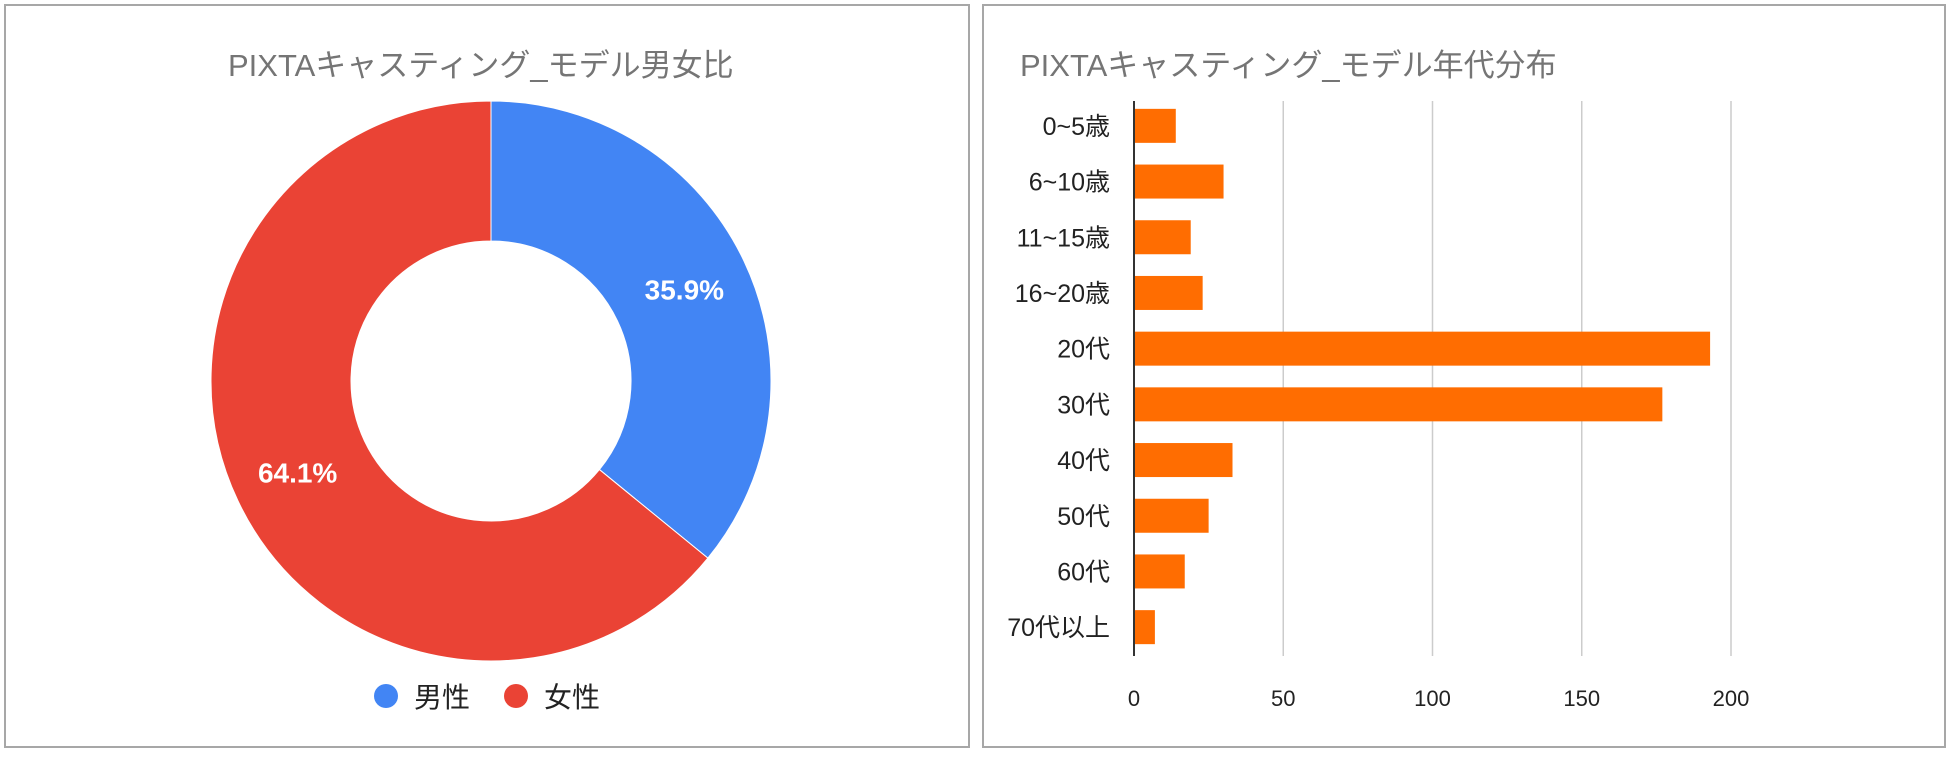 The height and width of the screenshot is (757, 1950). I want to click on legend-label-female: 女性, so click(572, 697).